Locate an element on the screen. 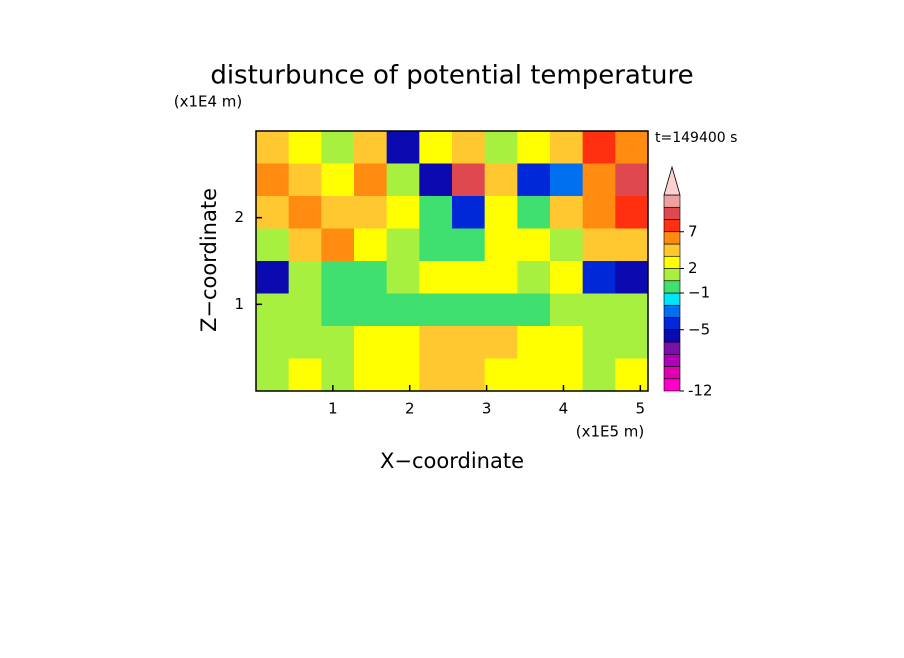 Image resolution: width=904 pixels, height=658 pixels. colorbar-tick-label: −1 is located at coordinates (699, 293).